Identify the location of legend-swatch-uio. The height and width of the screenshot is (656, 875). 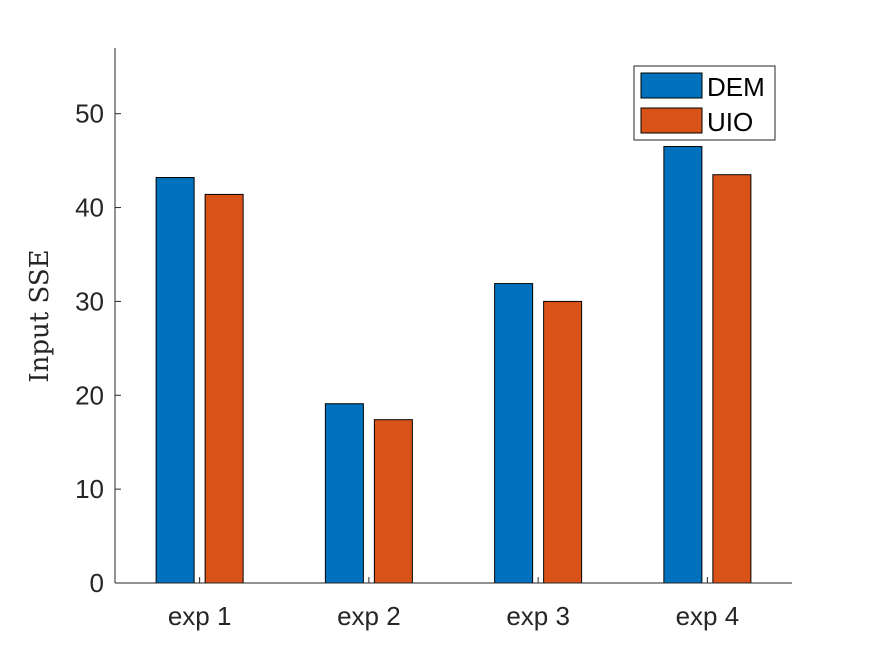
(671, 120).